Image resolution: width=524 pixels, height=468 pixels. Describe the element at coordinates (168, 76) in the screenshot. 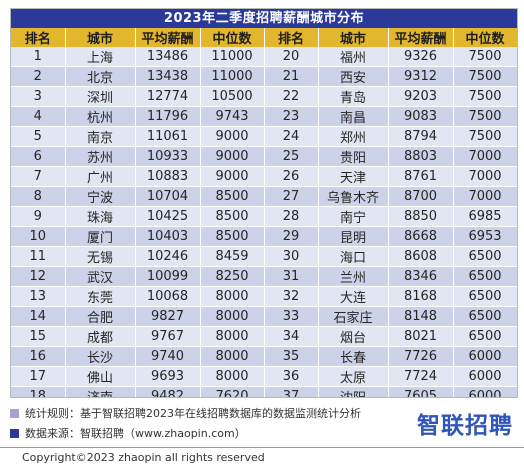

I see `left-avg-salary-cell: 13438` at that location.